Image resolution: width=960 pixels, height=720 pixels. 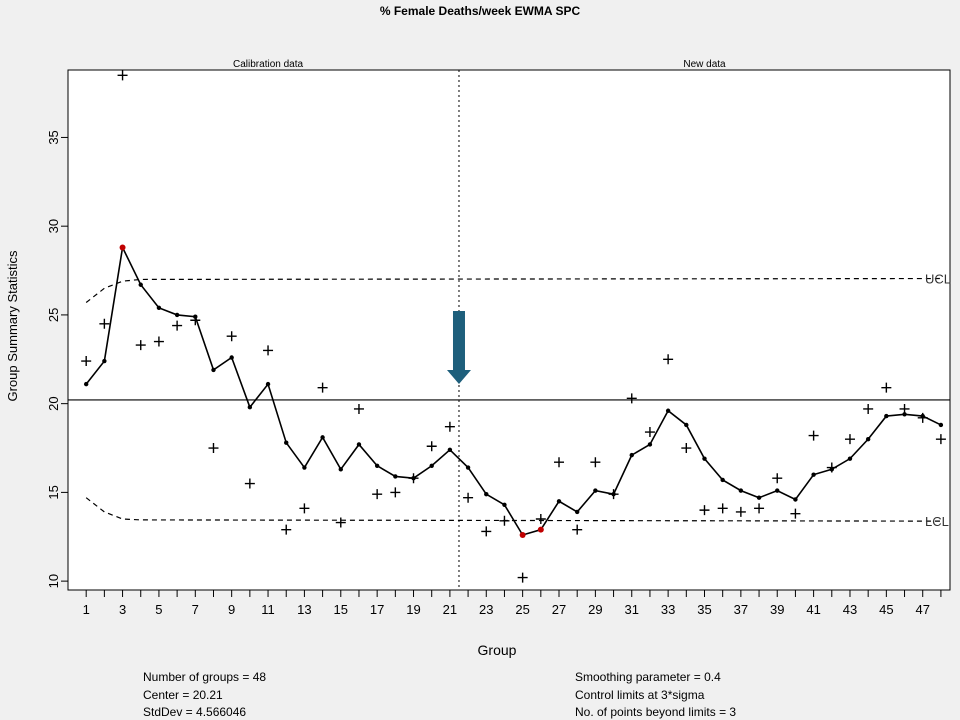 What do you see at coordinates (704, 64) in the screenshot?
I see `section-label: New data` at bounding box center [704, 64].